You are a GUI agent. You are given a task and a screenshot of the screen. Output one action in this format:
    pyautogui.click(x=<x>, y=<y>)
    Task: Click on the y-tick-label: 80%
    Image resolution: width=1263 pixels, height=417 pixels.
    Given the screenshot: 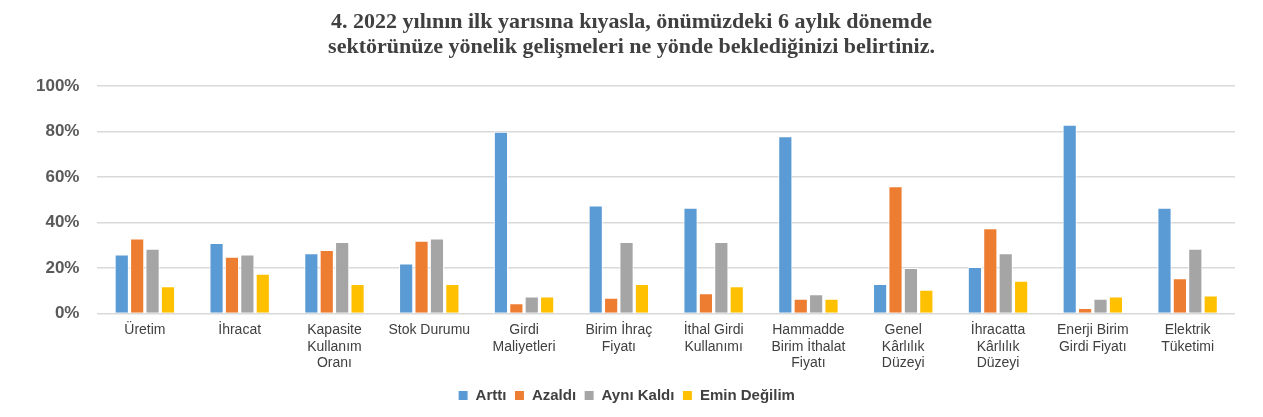 What is the action you would take?
    pyautogui.click(x=62, y=131)
    